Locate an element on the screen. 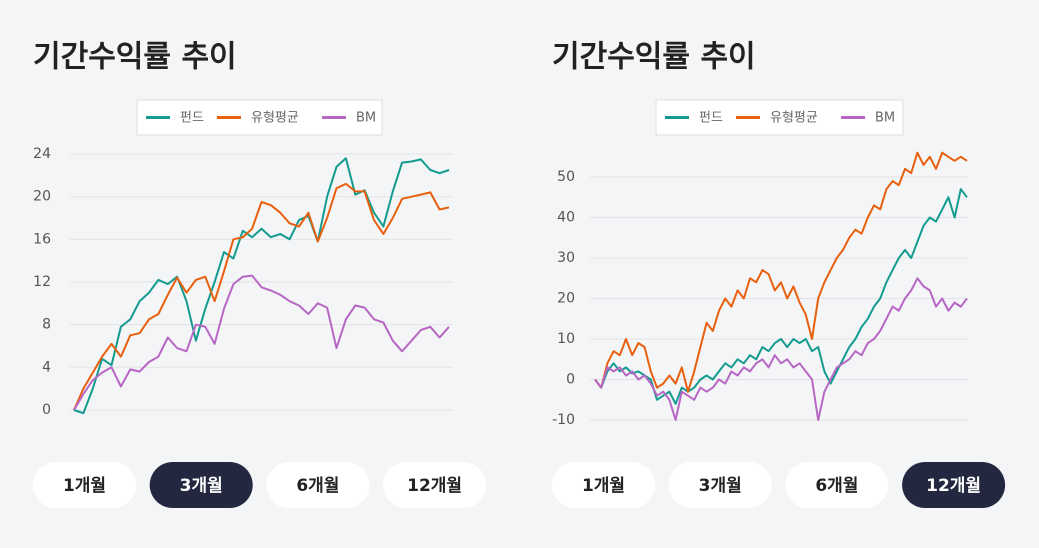 Image resolution: width=1039 pixels, height=548 pixels. y-tick-label: 50 is located at coordinates (566, 177).